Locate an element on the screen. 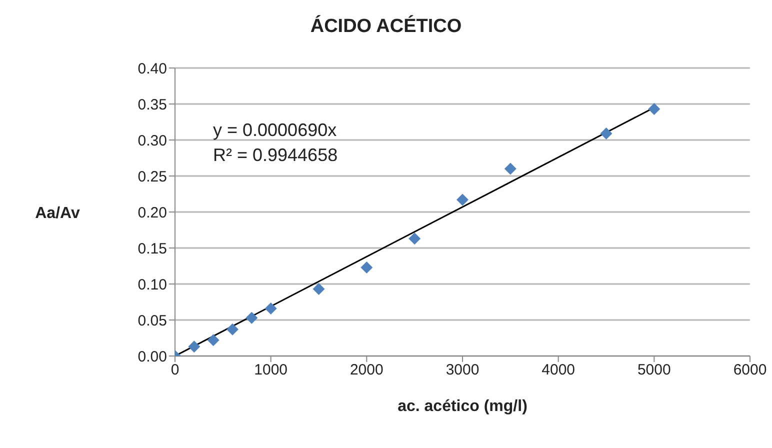  x-tick-label: 1000 is located at coordinates (271, 370).